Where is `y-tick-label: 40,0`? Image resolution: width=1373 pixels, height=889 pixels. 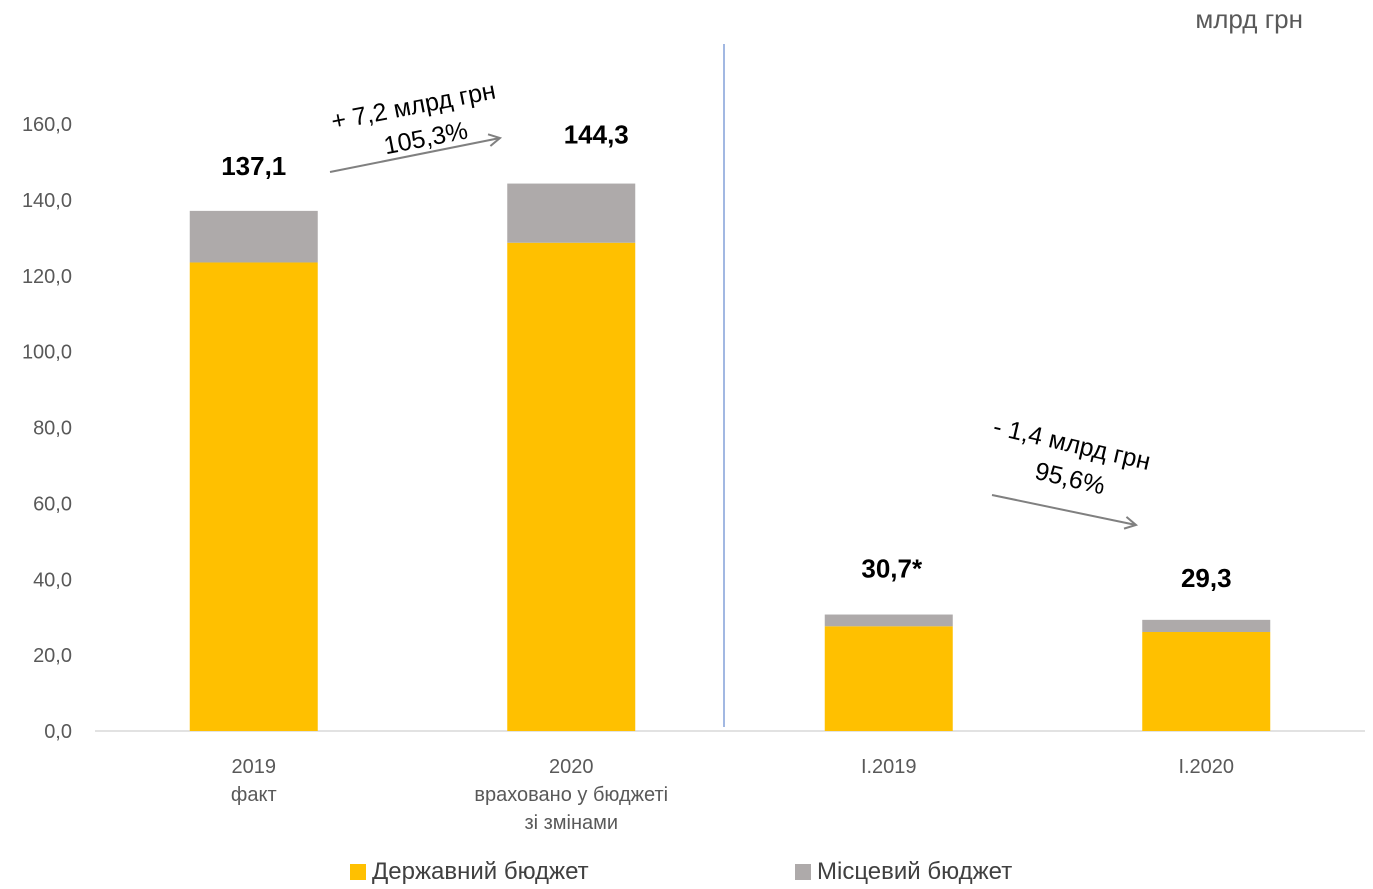
y-tick-label: 40,0 is located at coordinates (52, 580).